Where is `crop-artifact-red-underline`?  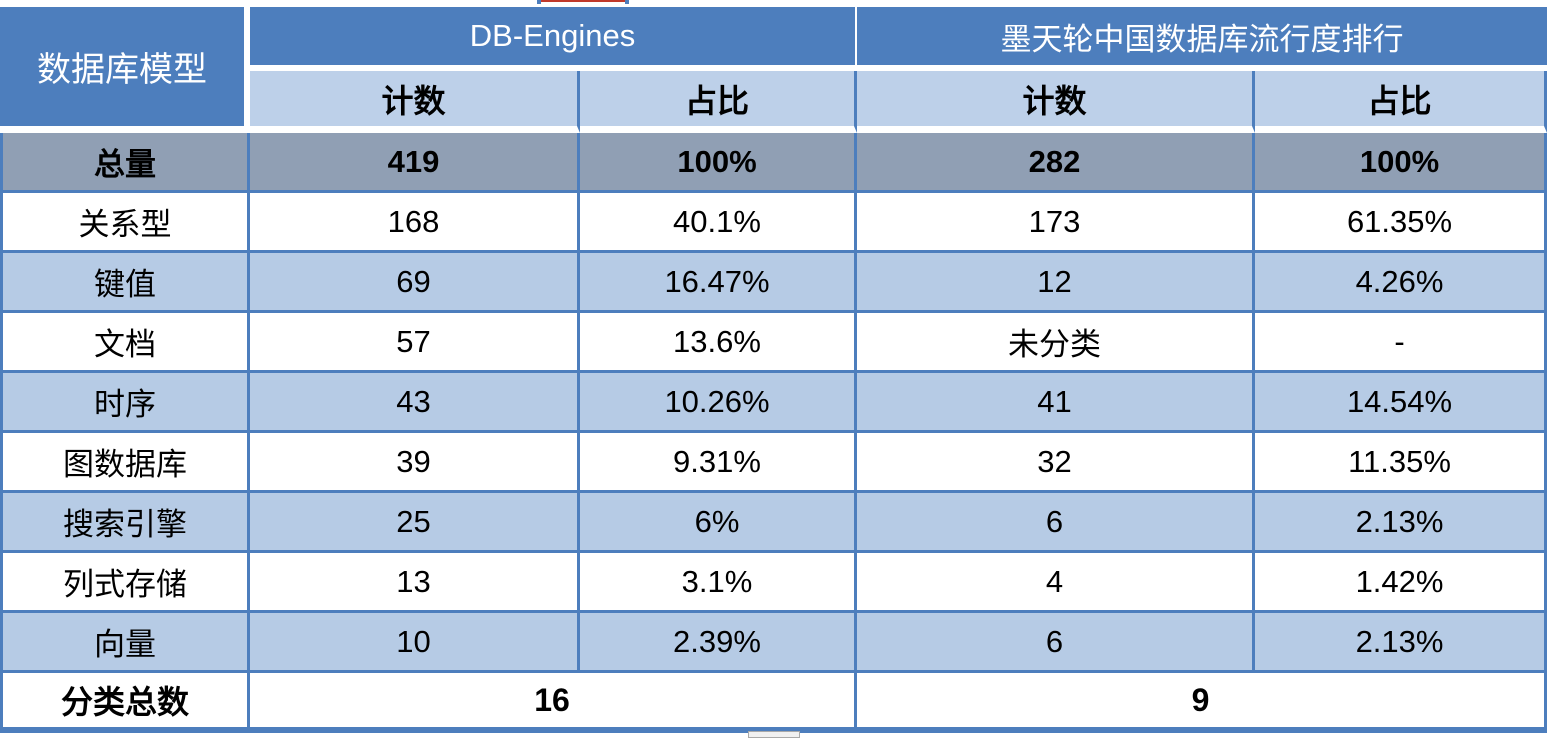
crop-artifact-red-underline is located at coordinates (584, 1).